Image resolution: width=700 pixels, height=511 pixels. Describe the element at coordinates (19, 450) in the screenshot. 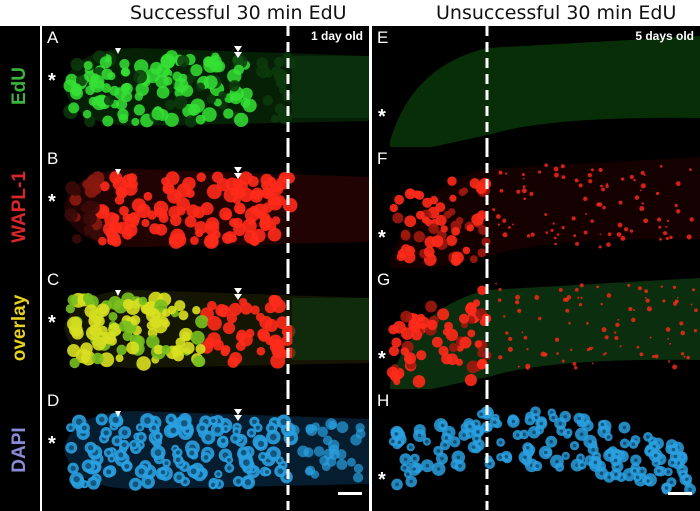

I see `dapi-row-label: DAPI` at that location.